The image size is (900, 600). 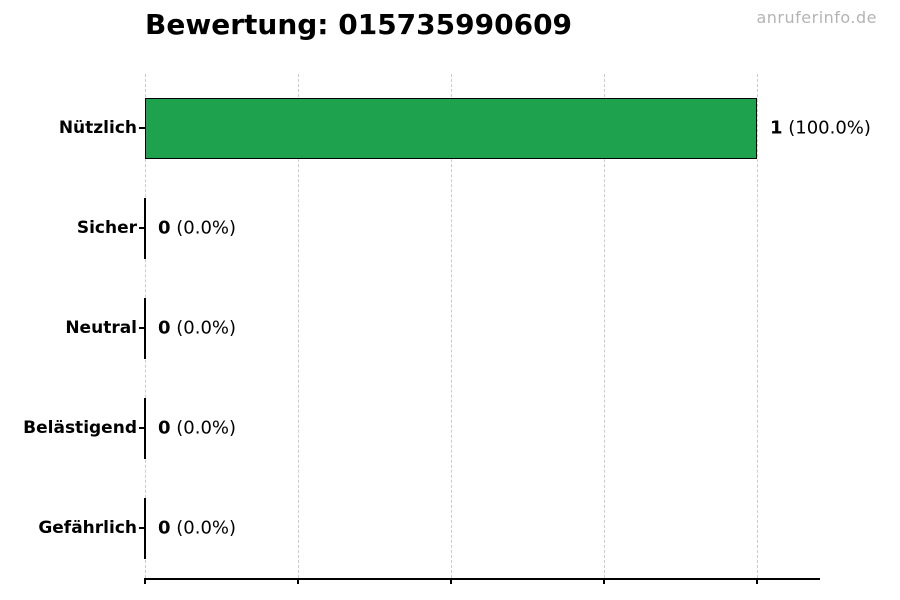 What do you see at coordinates (101, 328) in the screenshot?
I see `category-label-neutral: Neutral` at bounding box center [101, 328].